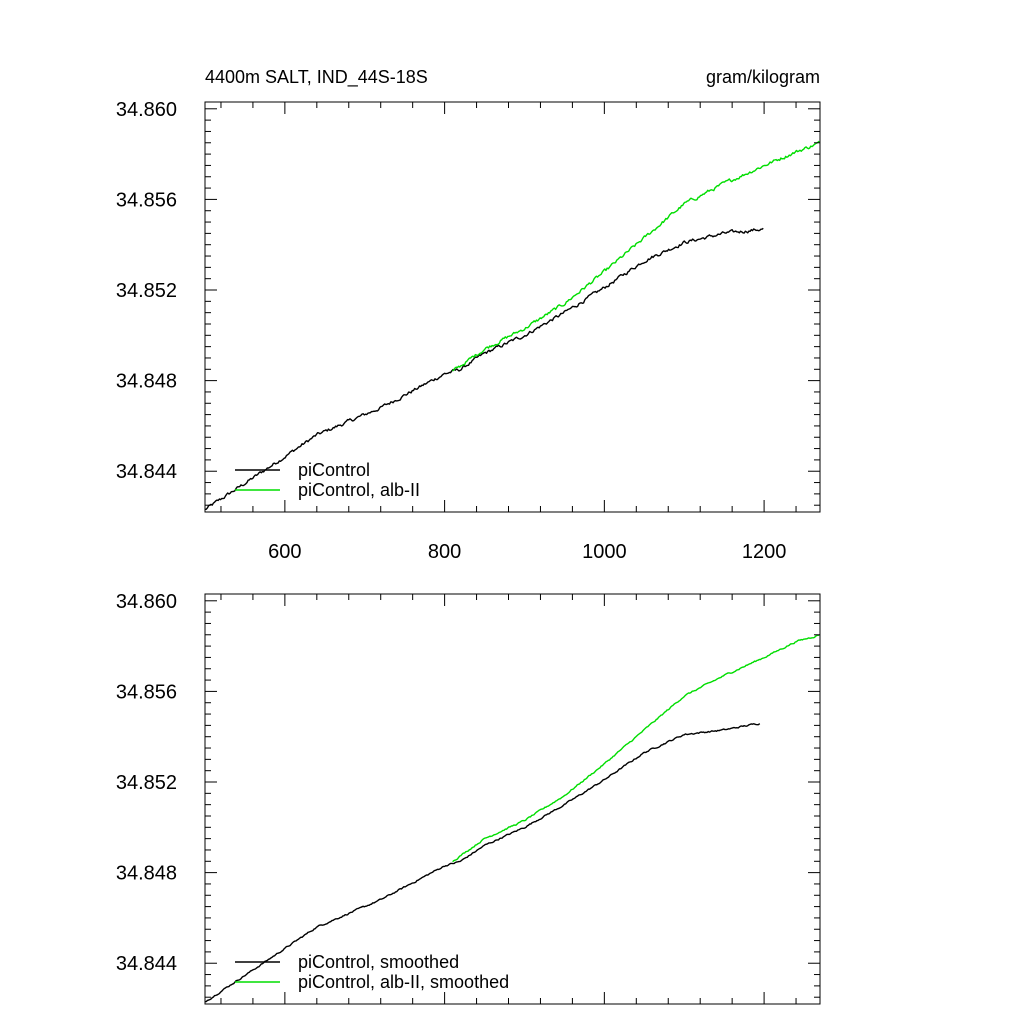  I want to click on x-tick-label: 800, so click(444, 552).